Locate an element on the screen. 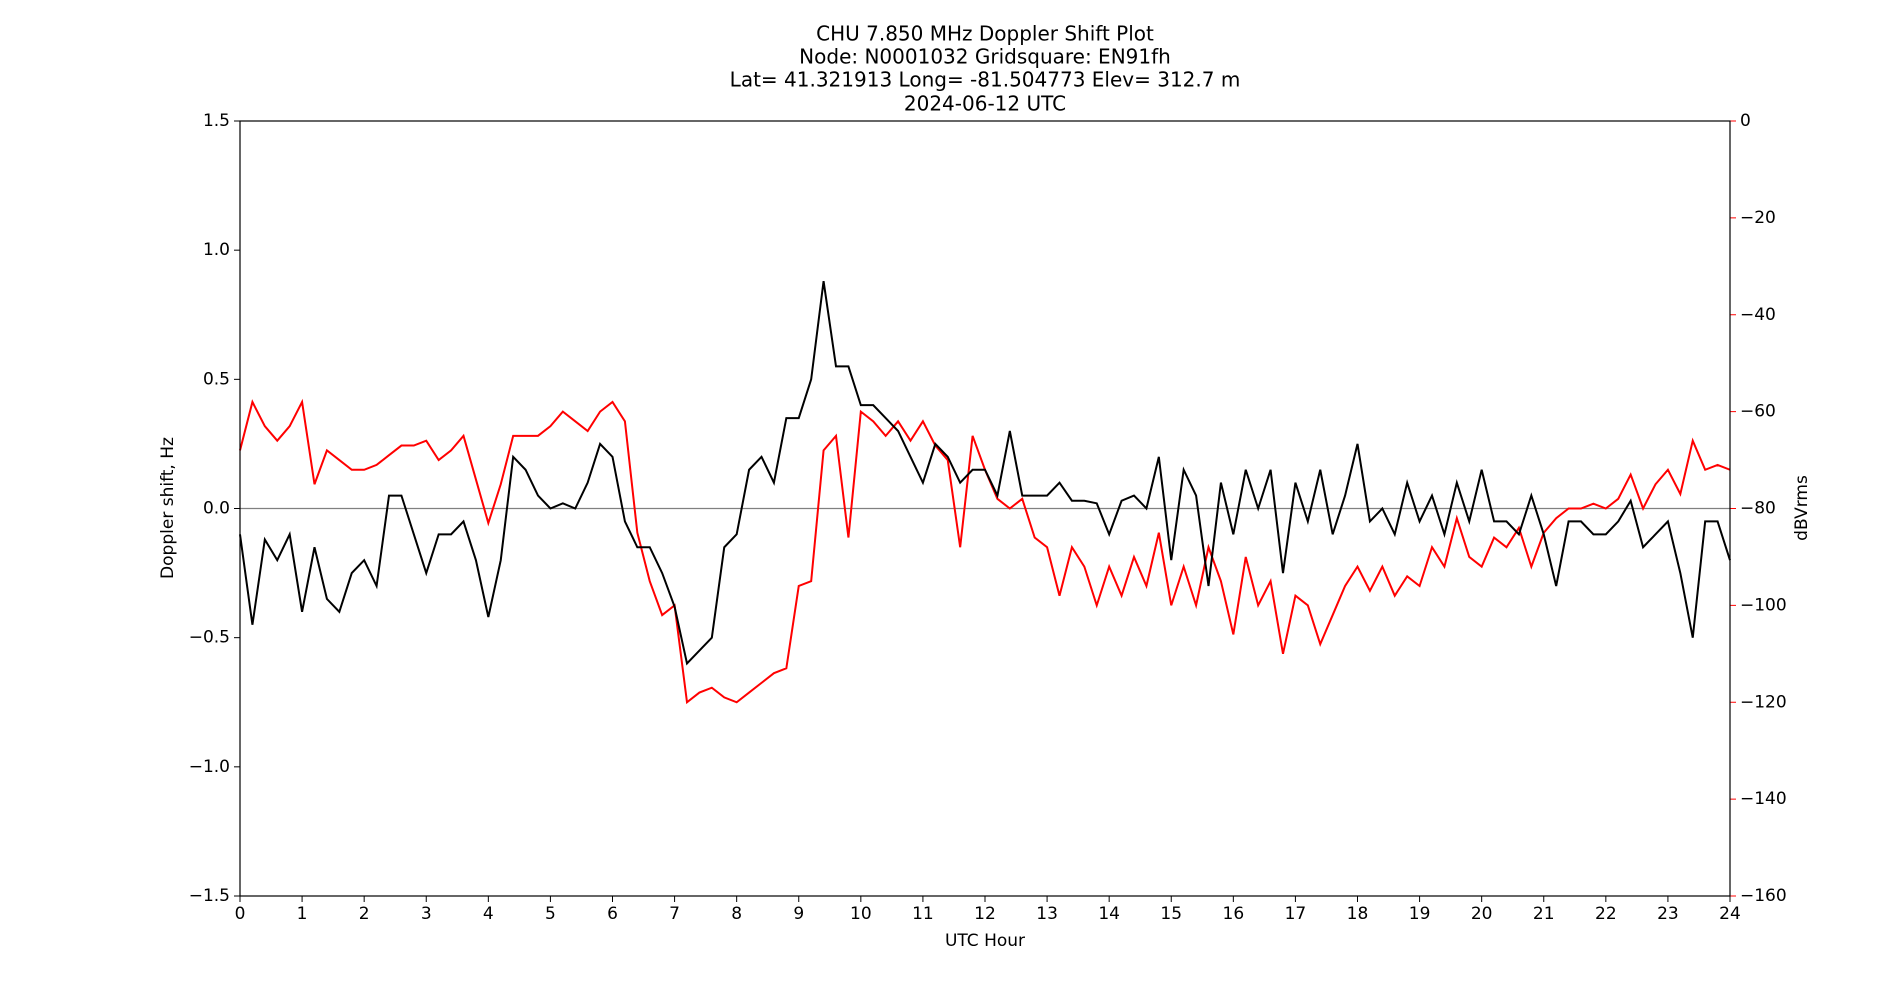 The width and height of the screenshot is (1900, 1000). x-tick-label: 9 is located at coordinates (798, 914).